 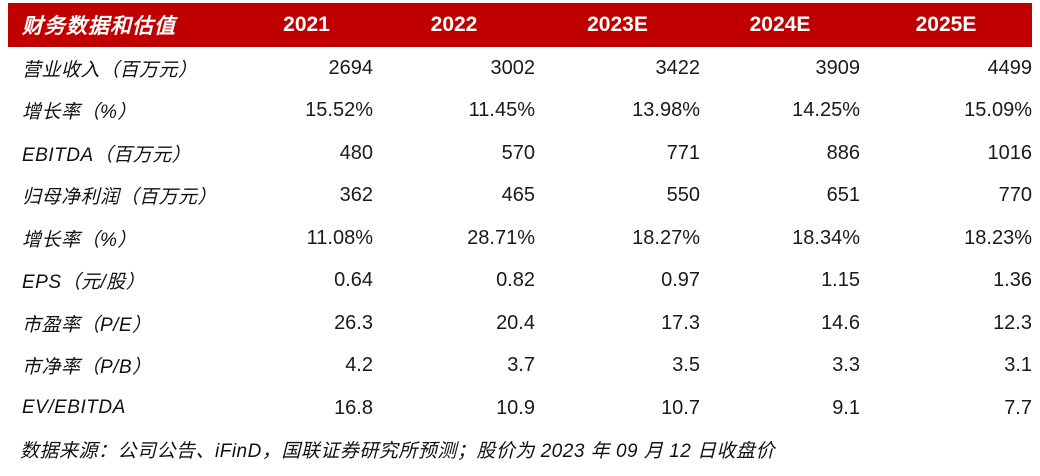 I want to click on row-label: EV/EBITDA, so click(x=74, y=408).